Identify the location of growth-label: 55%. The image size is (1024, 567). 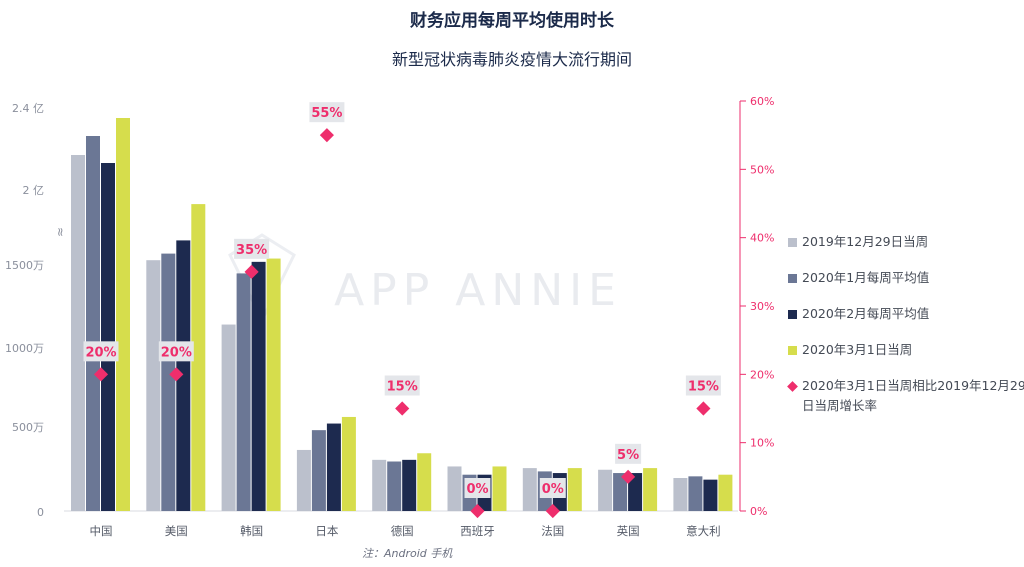
(326, 113).